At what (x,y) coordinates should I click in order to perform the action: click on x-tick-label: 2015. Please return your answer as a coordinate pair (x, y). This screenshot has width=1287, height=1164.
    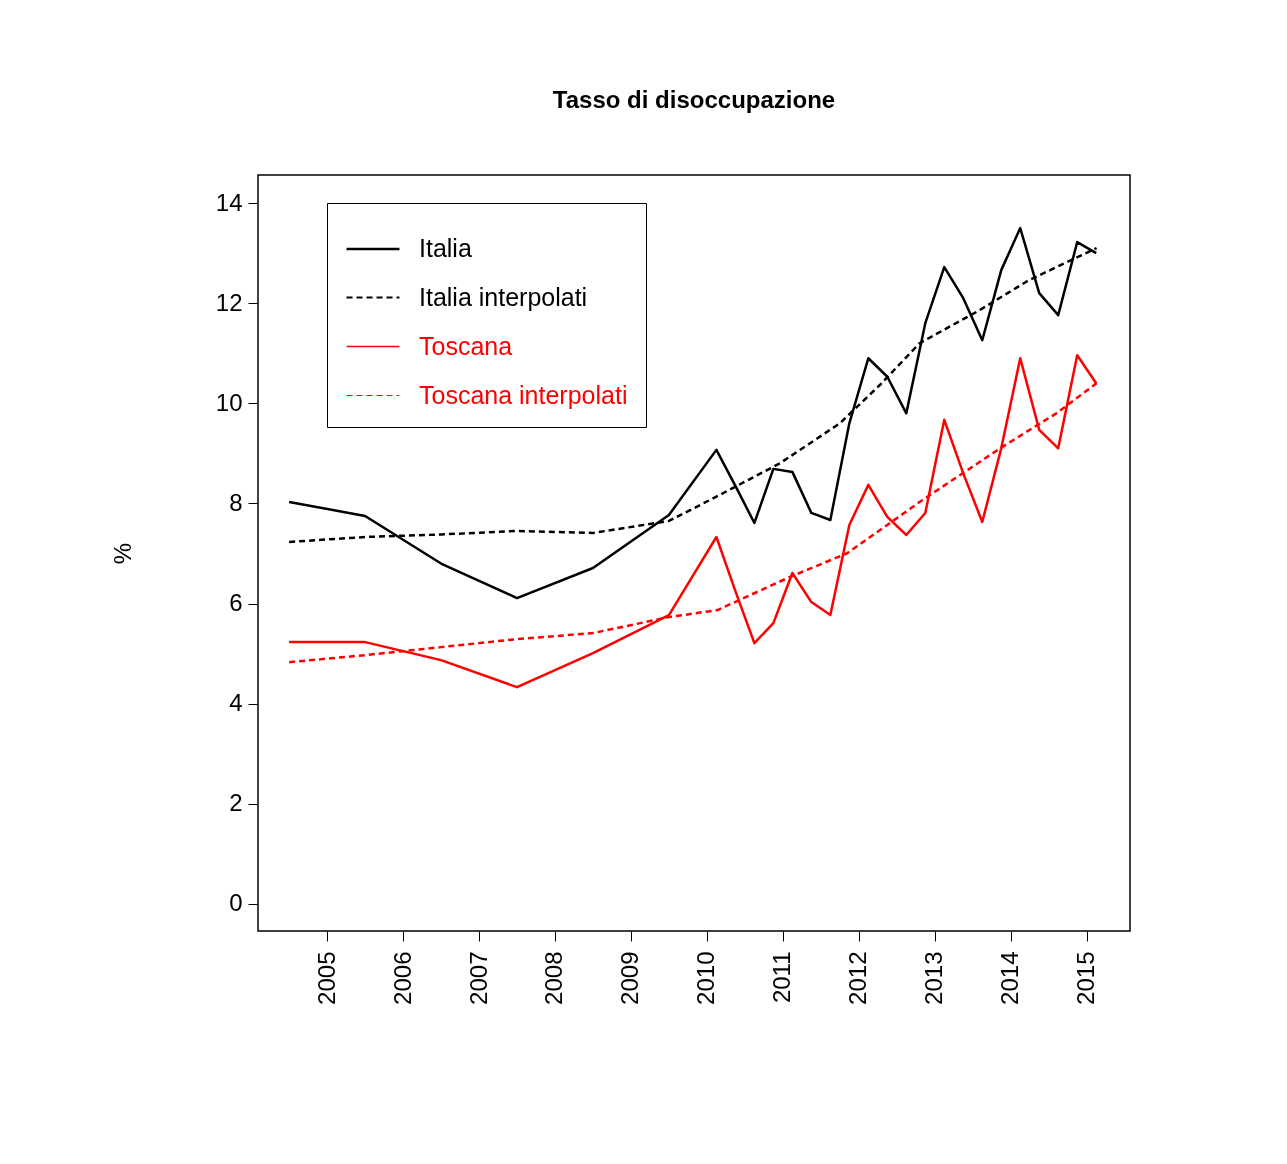
    Looking at the image, I should click on (1086, 978).